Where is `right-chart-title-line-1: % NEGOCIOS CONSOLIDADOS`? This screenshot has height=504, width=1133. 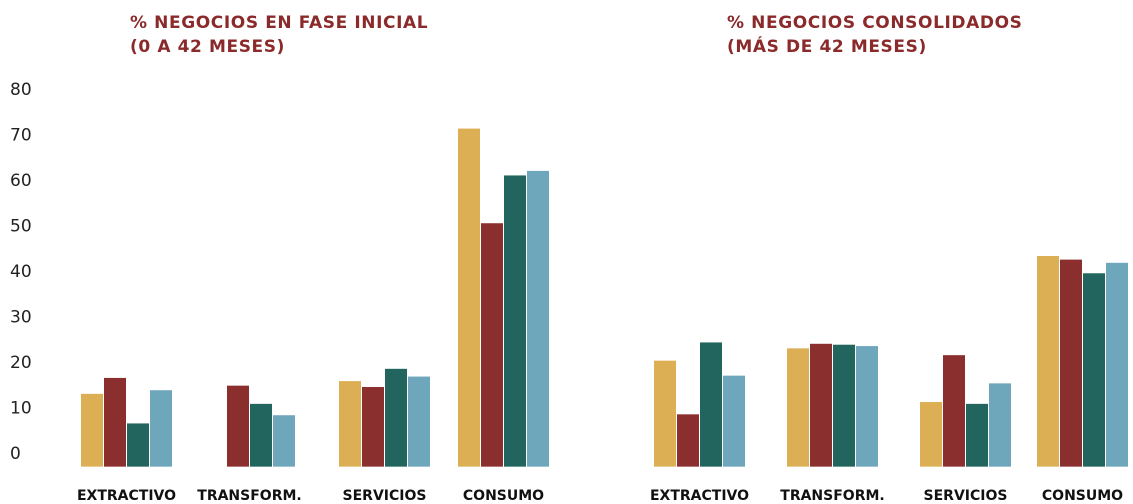
right-chart-title-line-1: % NEGOCIOS CONSOLIDADOS is located at coordinates (875, 23).